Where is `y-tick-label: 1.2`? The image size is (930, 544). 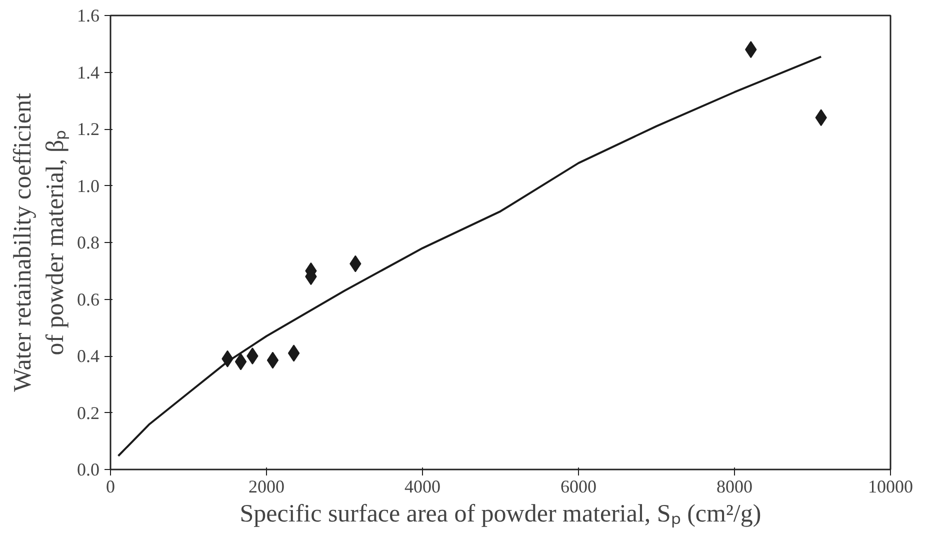
y-tick-label: 1.2 is located at coordinates (88, 129).